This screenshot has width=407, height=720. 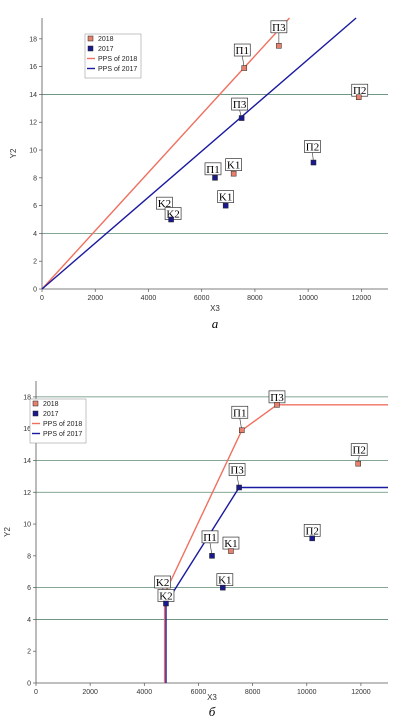 I want to click on panel-caption: б, so click(x=212, y=711).